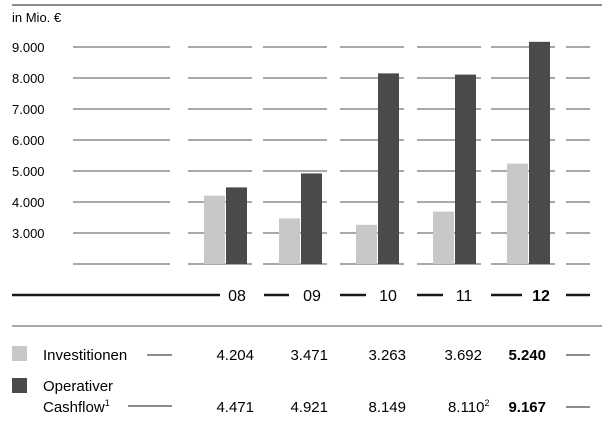 Image resolution: width=602 pixels, height=437 pixels. What do you see at coordinates (464, 296) in the screenshot?
I see `x-tick-label-11: 11` at bounding box center [464, 296].